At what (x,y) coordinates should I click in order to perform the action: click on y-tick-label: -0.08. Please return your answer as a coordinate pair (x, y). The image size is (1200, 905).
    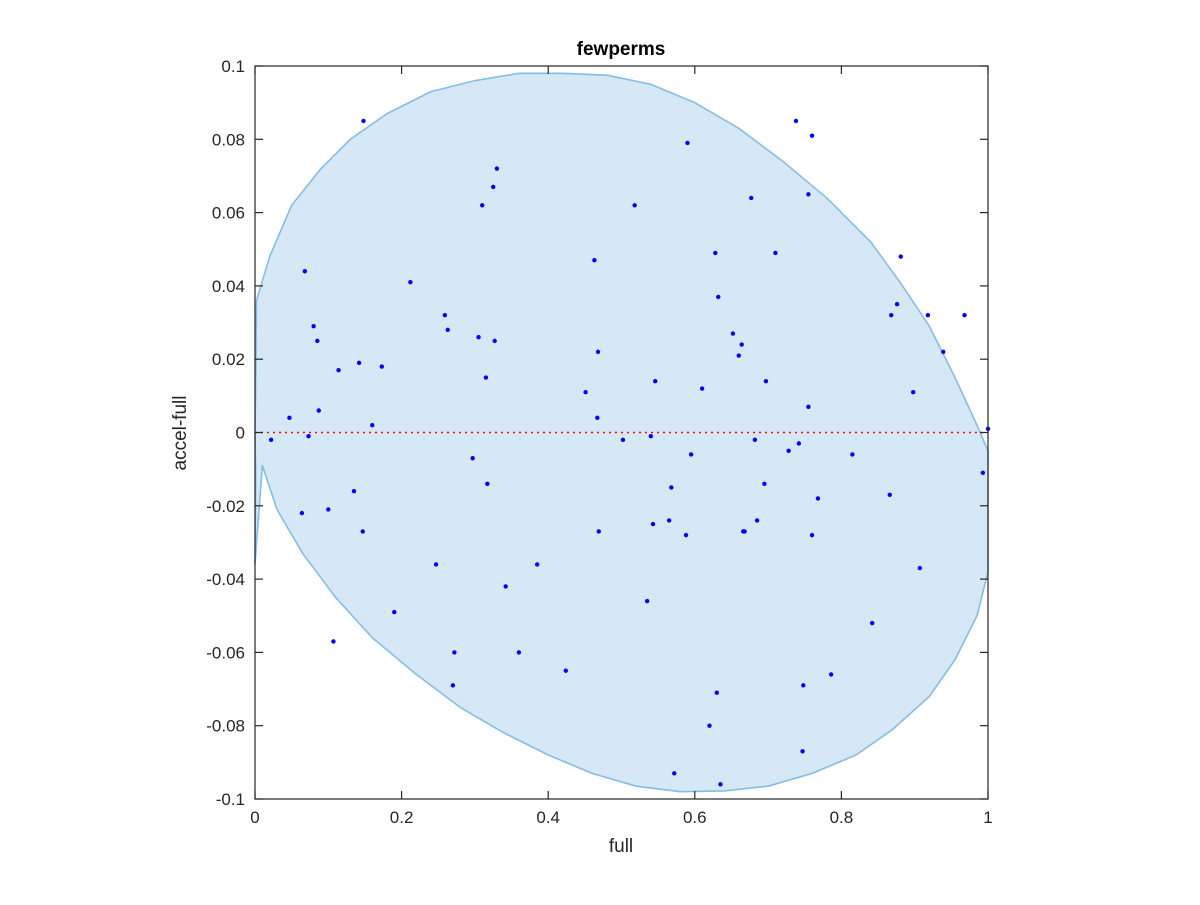
    Looking at the image, I should click on (225, 726).